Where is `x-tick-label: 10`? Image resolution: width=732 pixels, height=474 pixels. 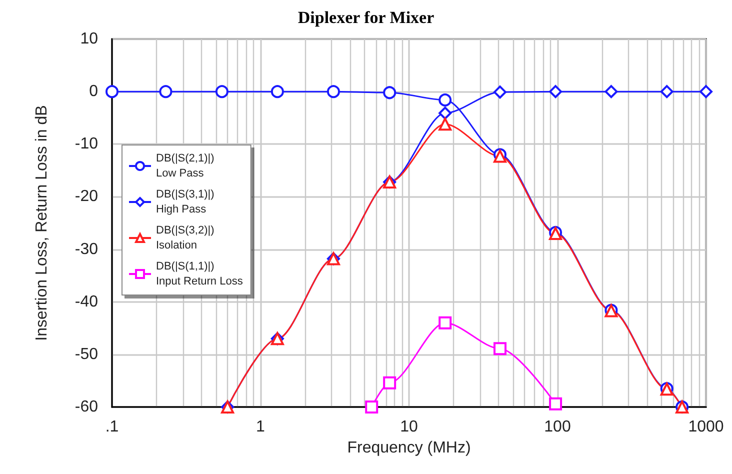 x-tick-label: 10 is located at coordinates (409, 427).